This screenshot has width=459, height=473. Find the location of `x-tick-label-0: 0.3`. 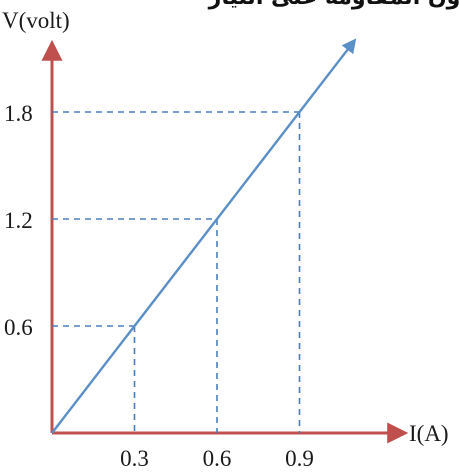

x-tick-label-0: 0.3 is located at coordinates (134, 458).